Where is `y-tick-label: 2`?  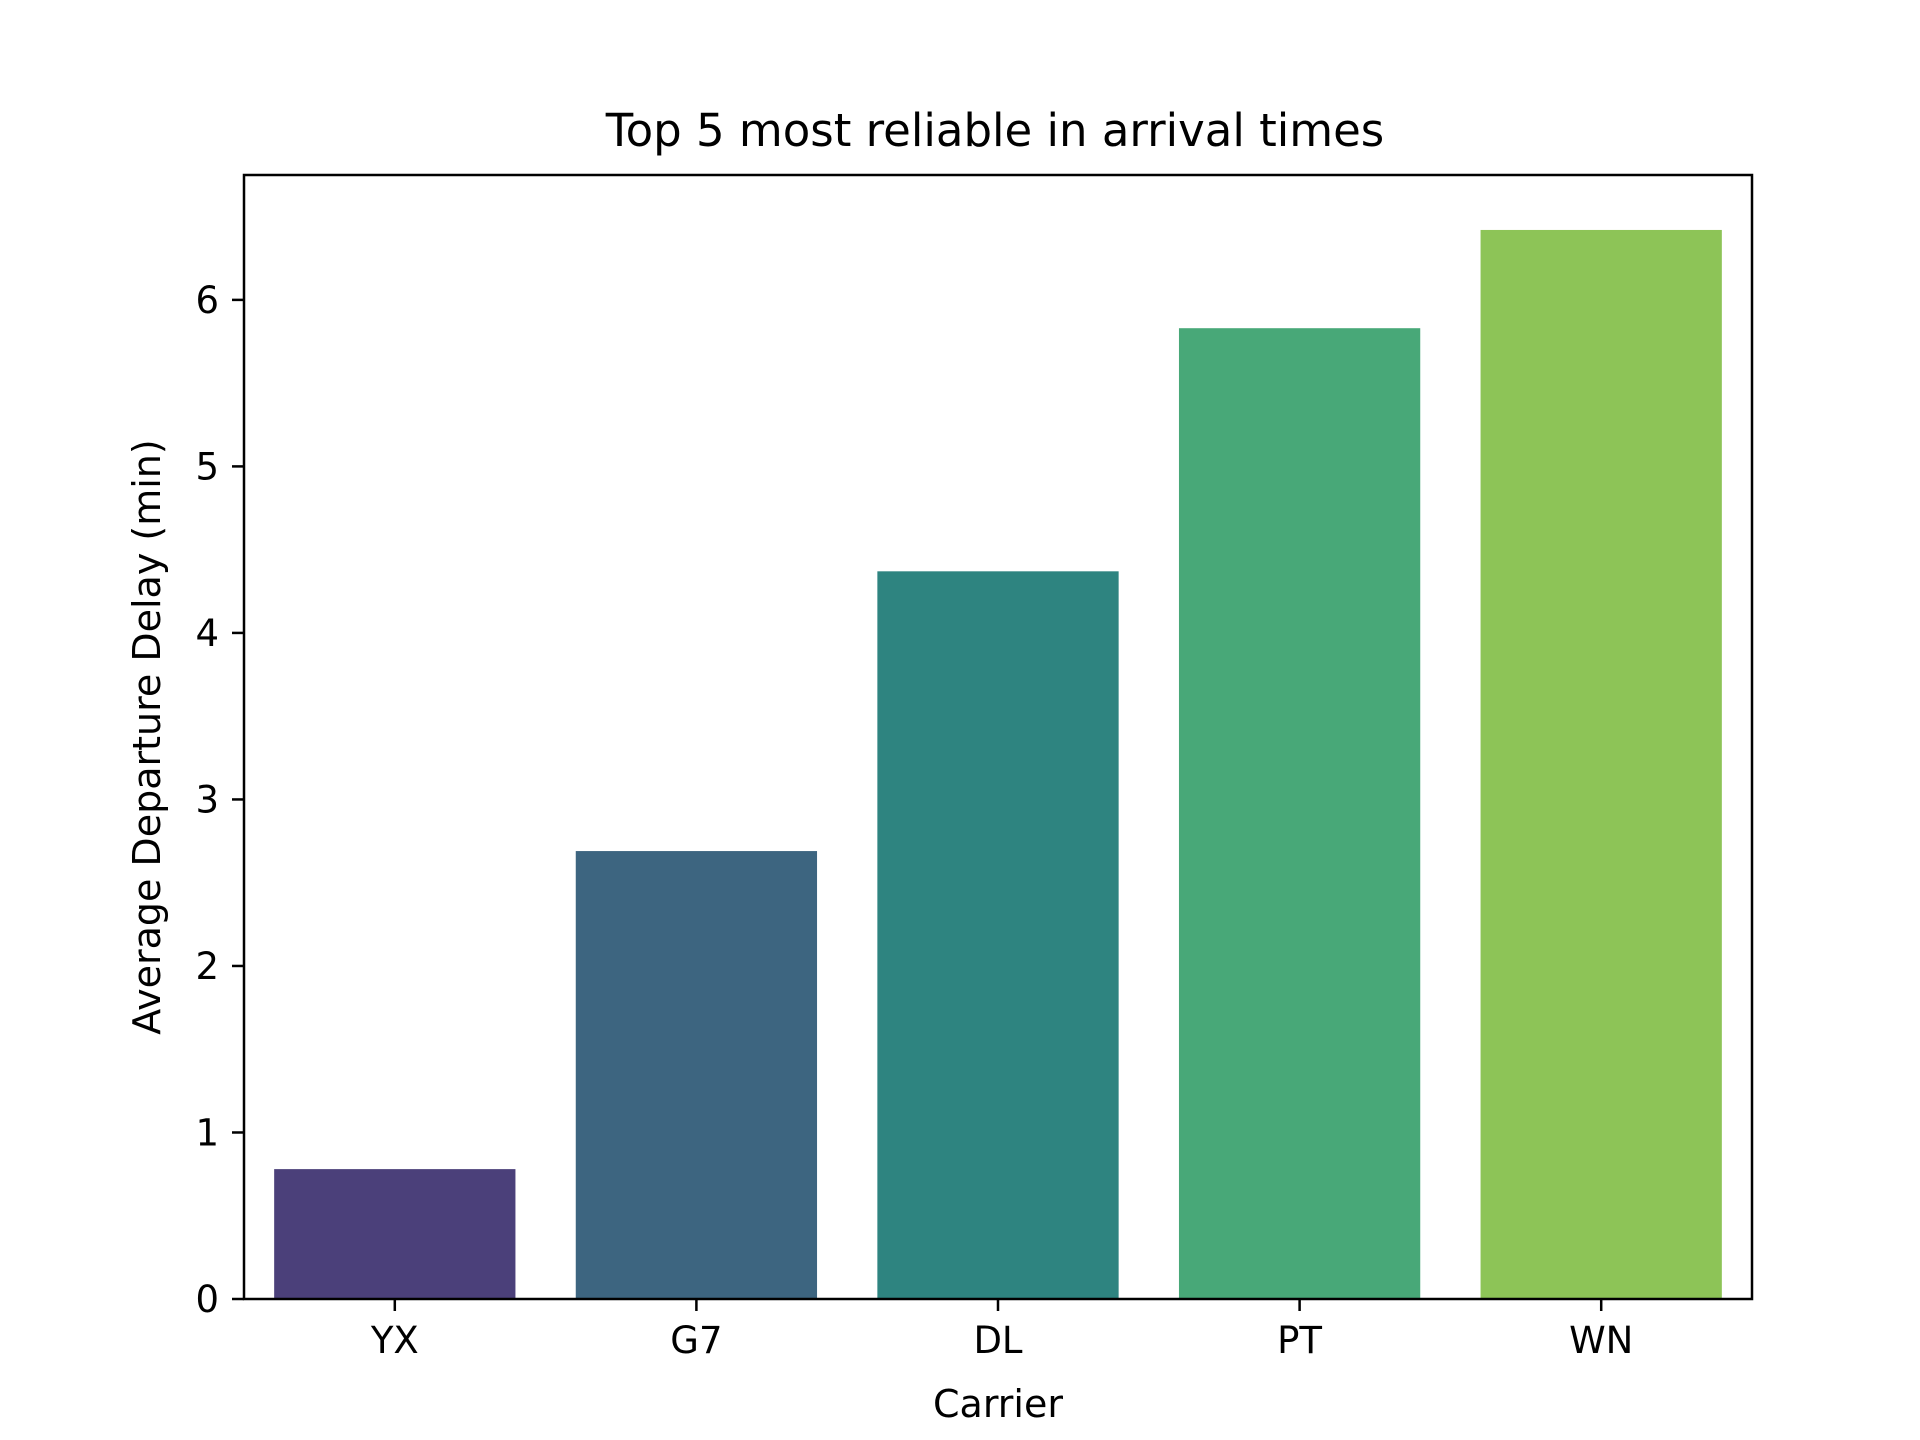 y-tick-label: 2 is located at coordinates (207, 966).